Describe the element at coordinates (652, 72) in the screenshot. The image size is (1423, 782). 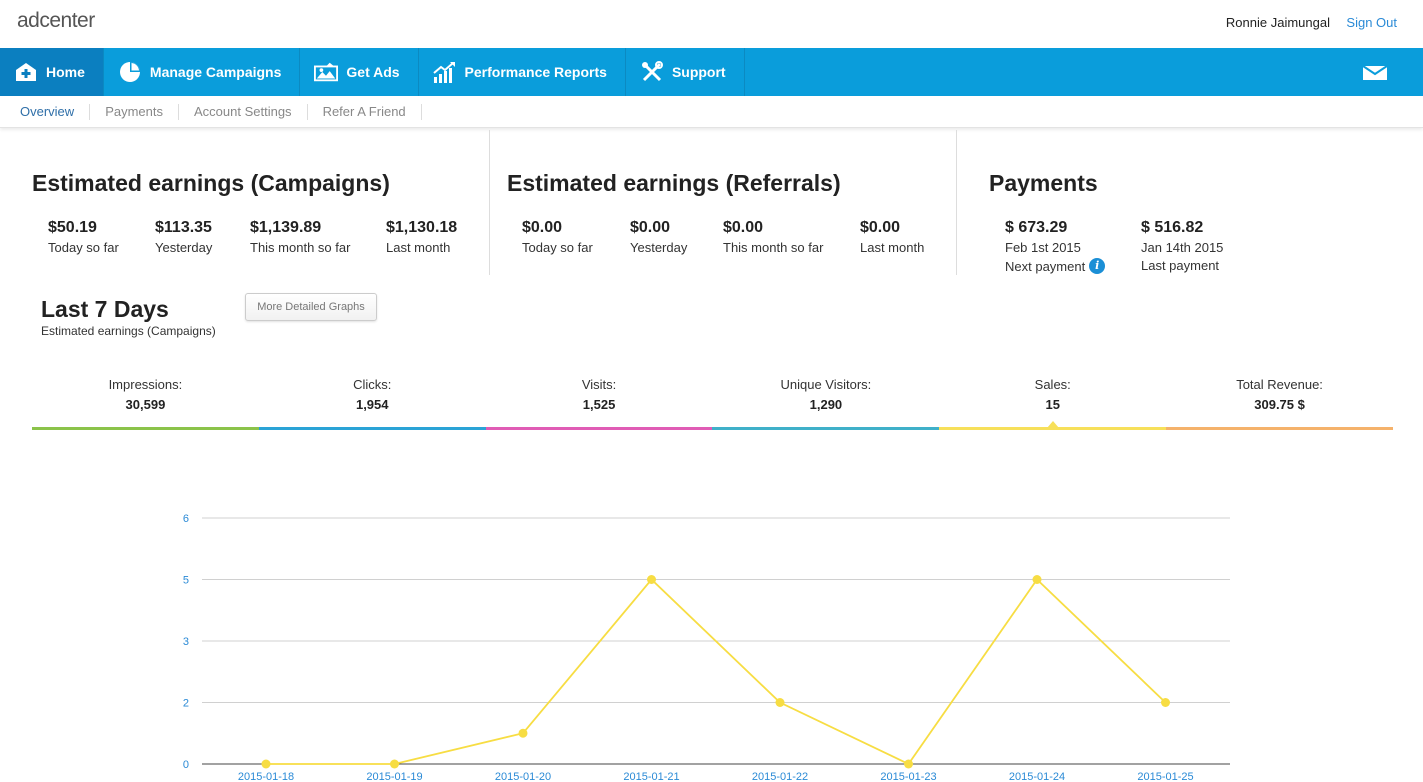
I see `tools-icon` at that location.